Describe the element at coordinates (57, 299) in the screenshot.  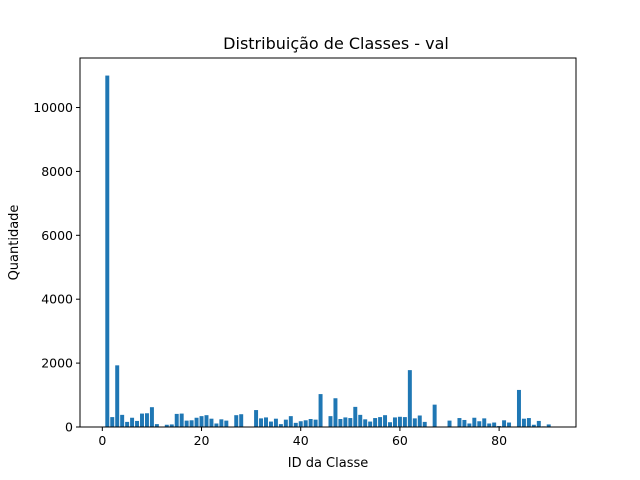
I see `y-tick-label: 4000` at that location.